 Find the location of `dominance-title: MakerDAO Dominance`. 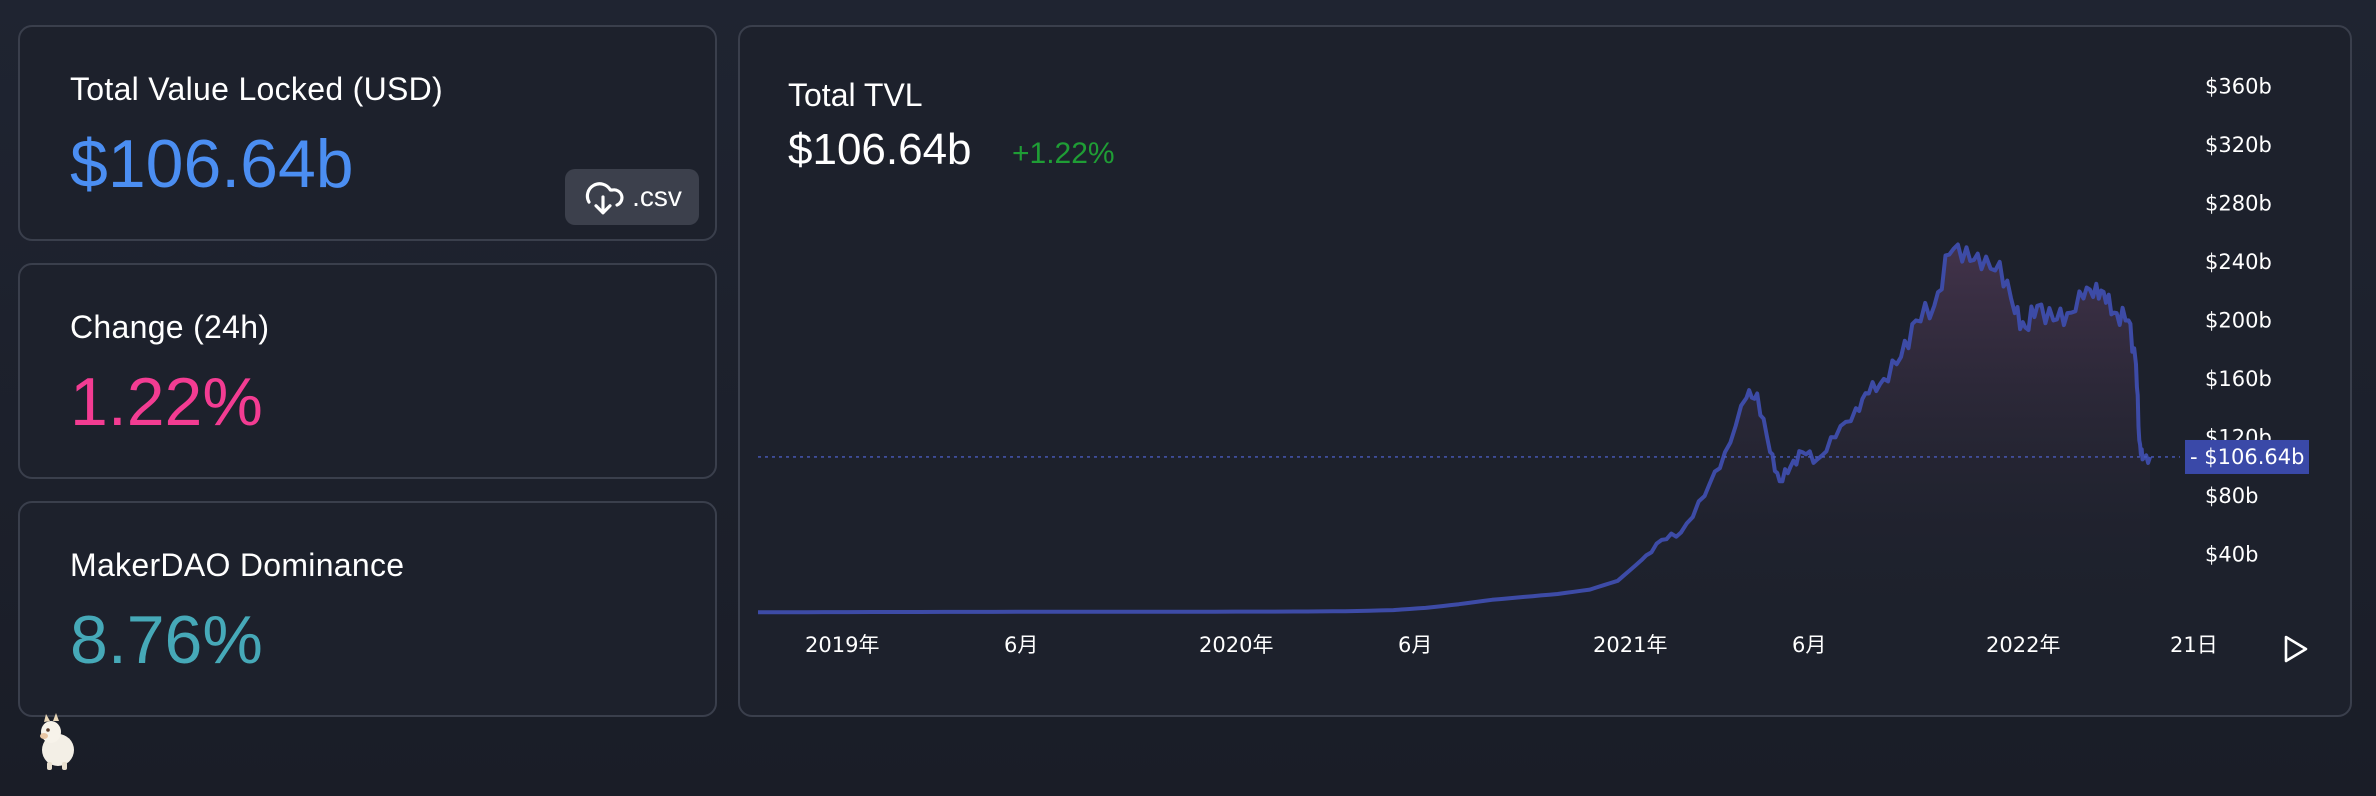

dominance-title: MakerDAO Dominance is located at coordinates (237, 565).